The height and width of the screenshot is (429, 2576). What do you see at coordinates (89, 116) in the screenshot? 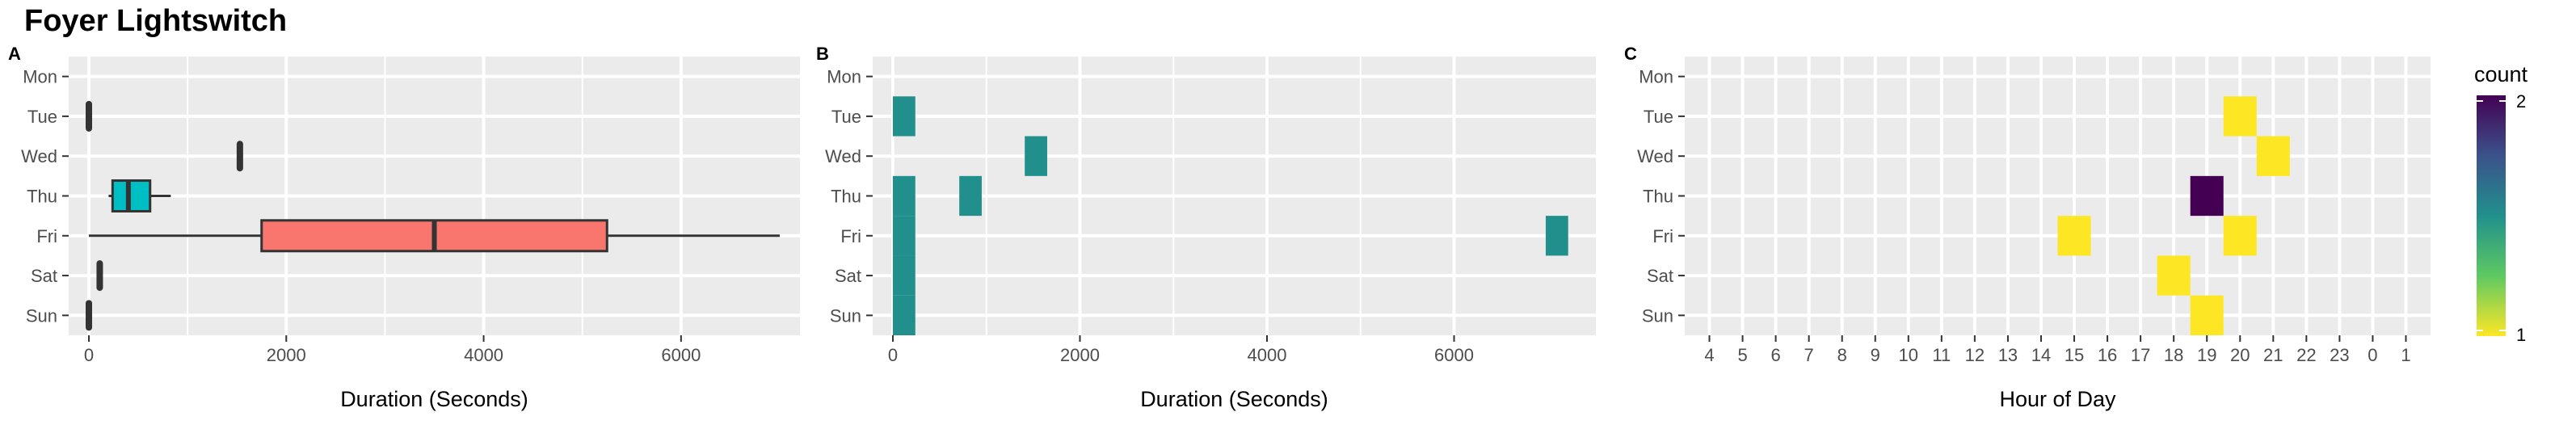
I see `box-tue` at bounding box center [89, 116].